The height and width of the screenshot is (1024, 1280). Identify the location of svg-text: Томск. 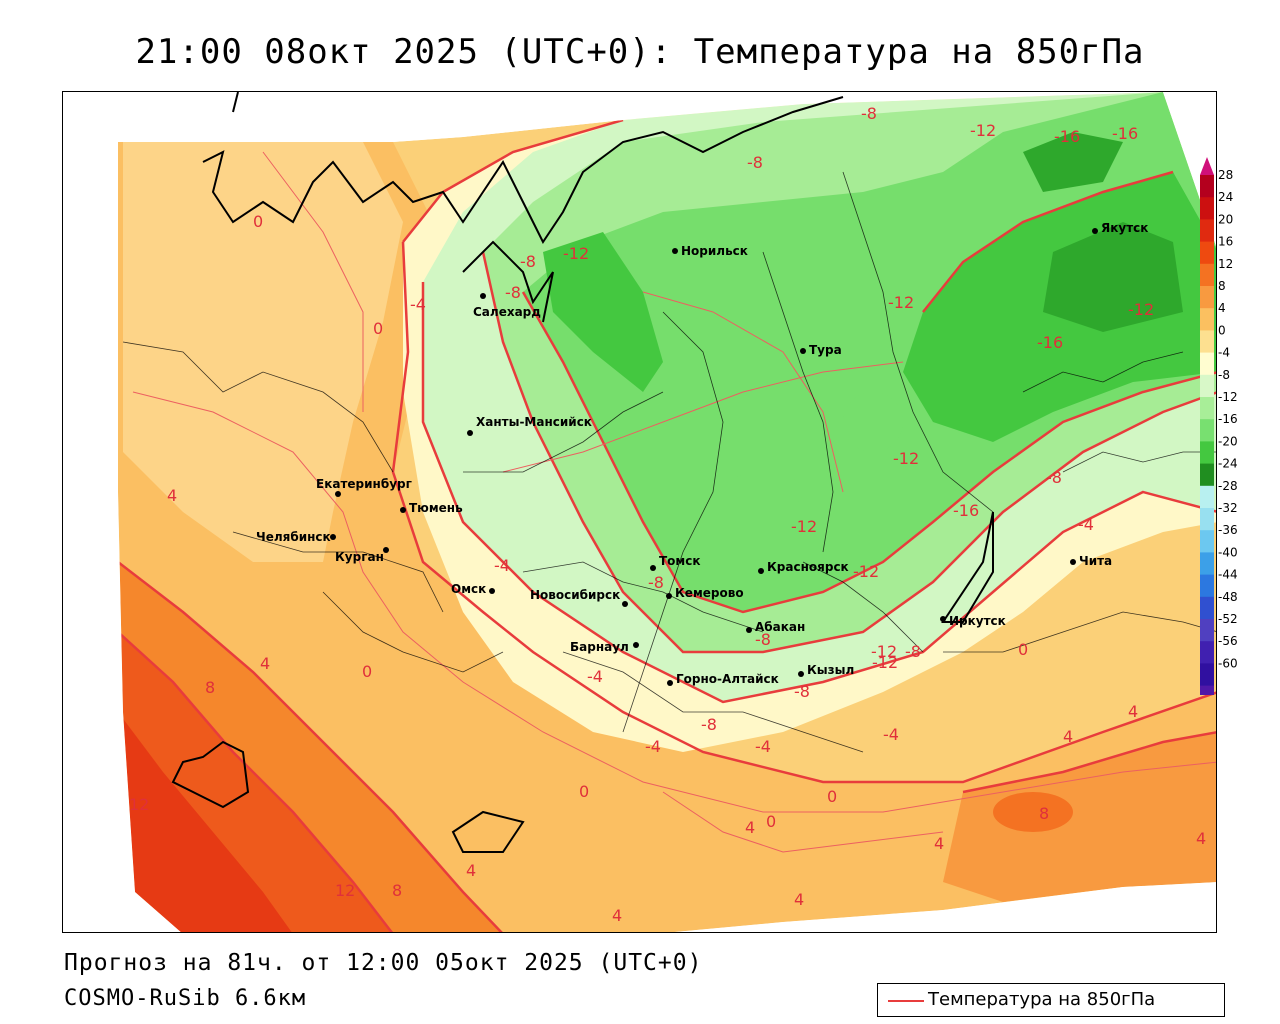
(680, 561).